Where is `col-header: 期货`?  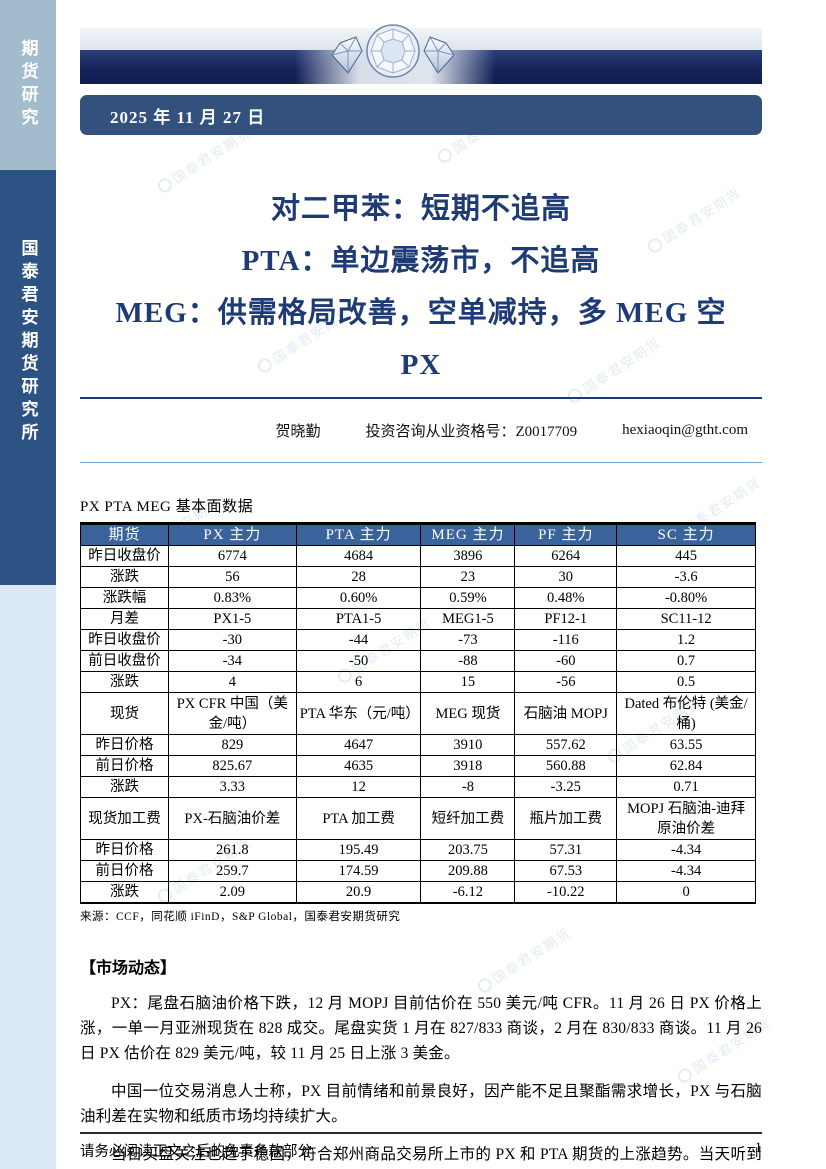
col-header: 期货 is located at coordinates (124, 534).